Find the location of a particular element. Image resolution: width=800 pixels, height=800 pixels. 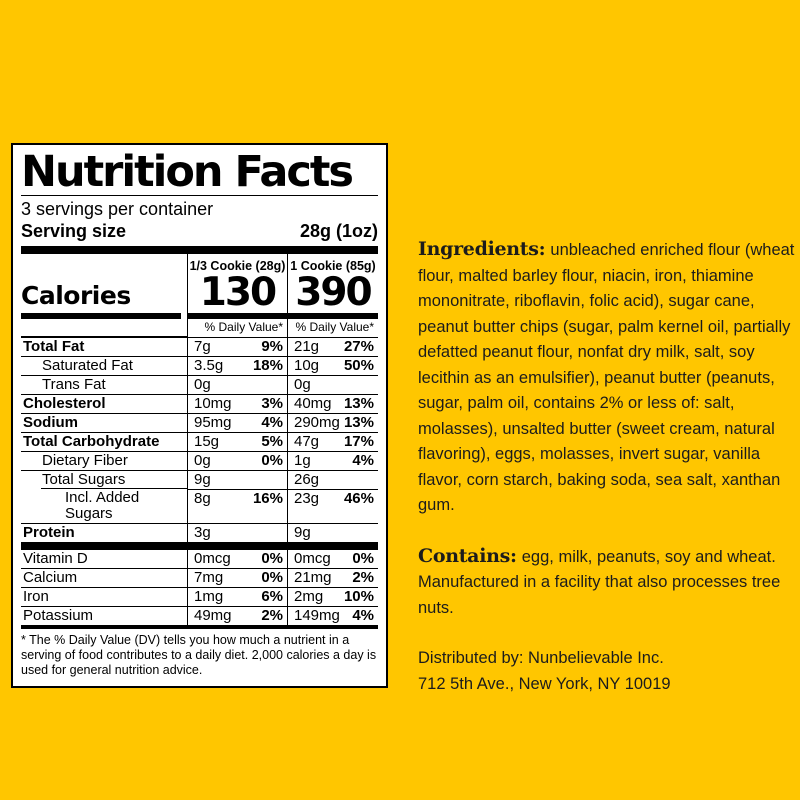

table-row-sodium: Sodium 95mg 4% 290mg 13% is located at coordinates (199, 422).